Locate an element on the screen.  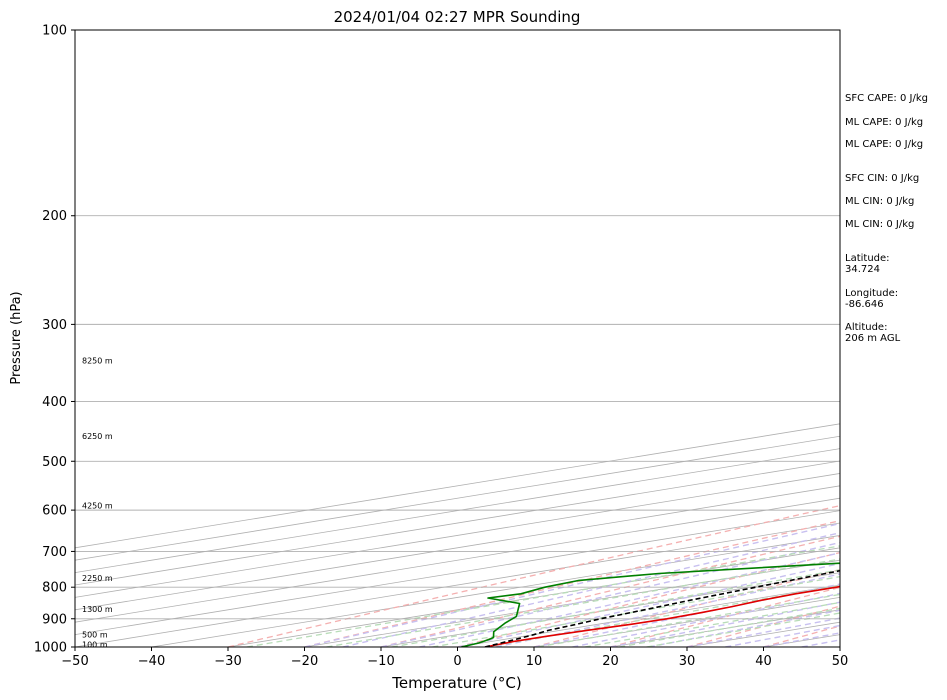
y-tick-label: 400 is located at coordinates (54, 402).